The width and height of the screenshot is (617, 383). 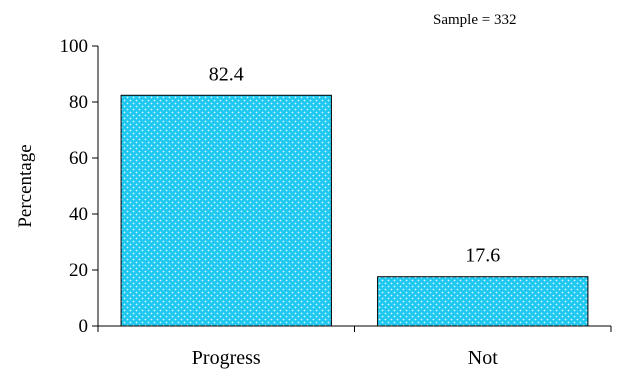 What do you see at coordinates (84, 326) in the screenshot?
I see `y-tick-label: 0` at bounding box center [84, 326].